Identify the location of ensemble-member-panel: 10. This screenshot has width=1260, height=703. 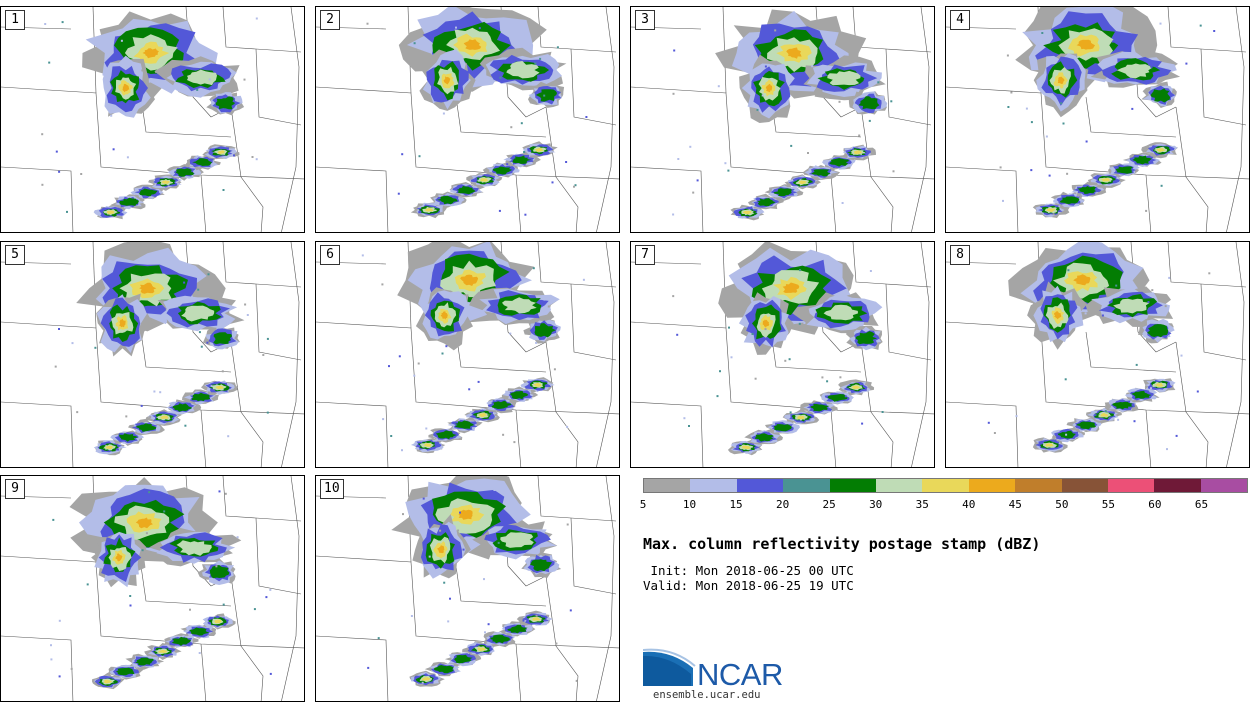
(467, 588).